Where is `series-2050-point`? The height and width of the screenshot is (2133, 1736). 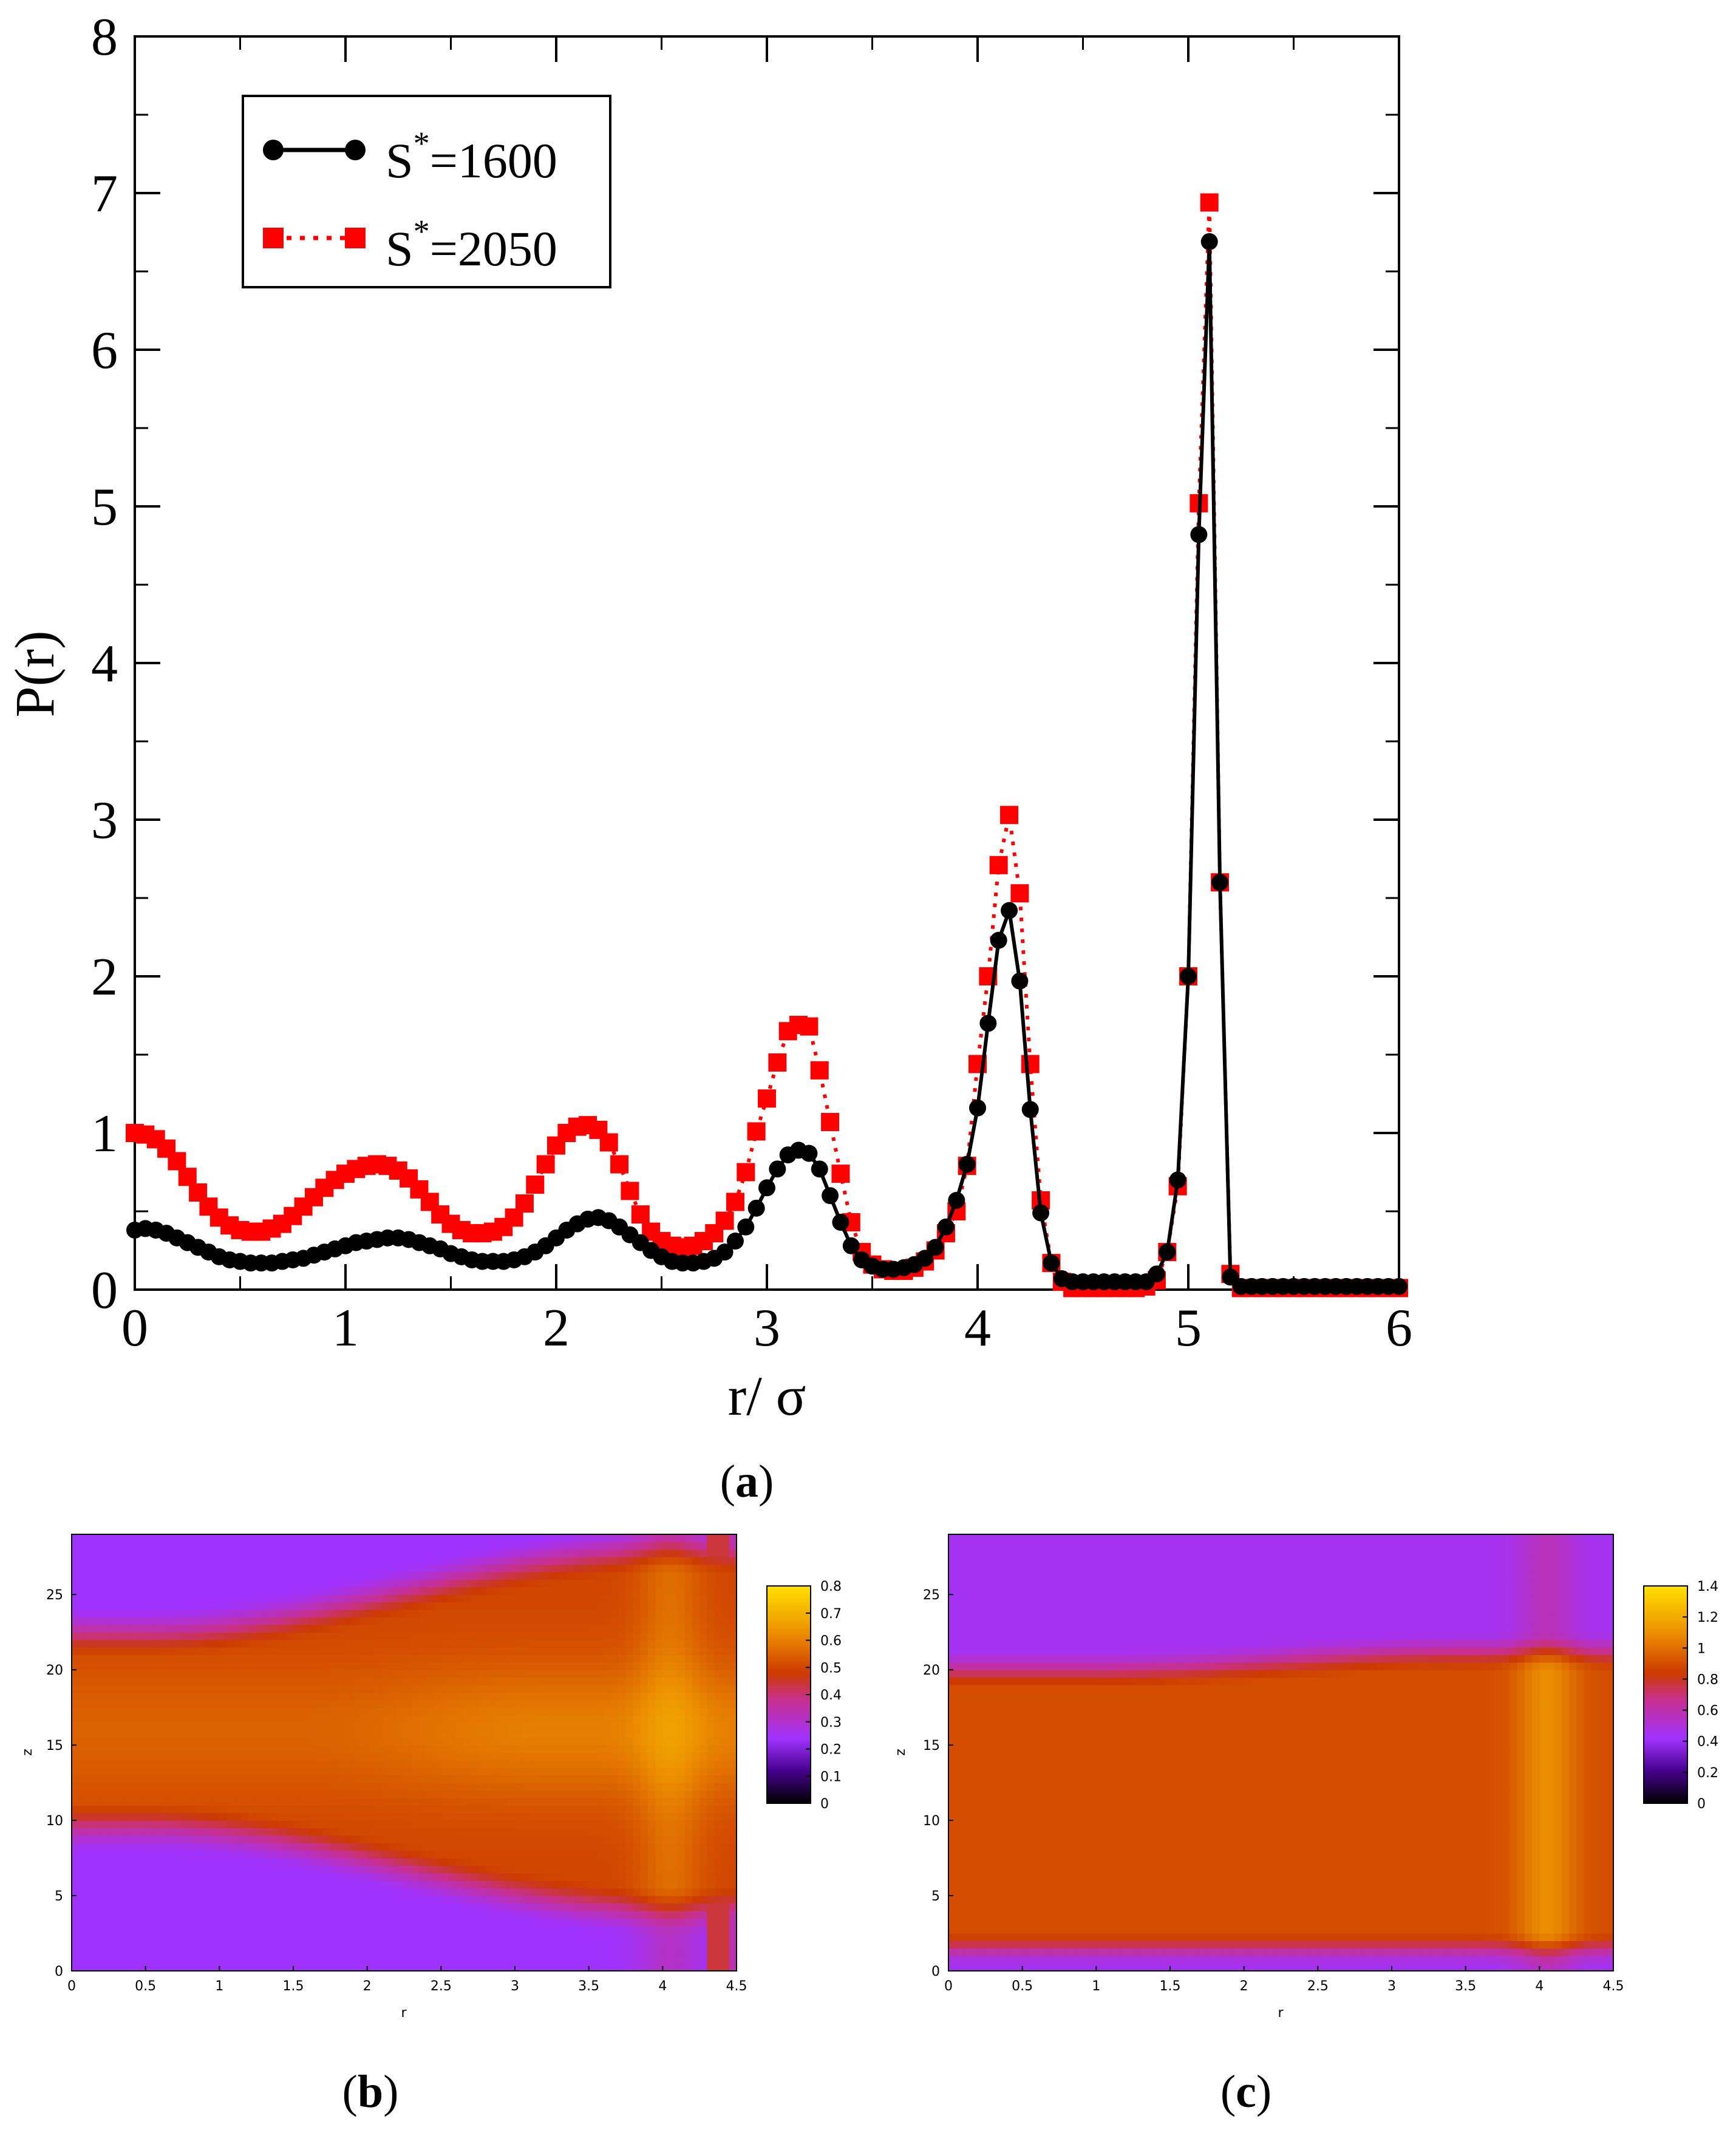 series-2050-point is located at coordinates (1010, 815).